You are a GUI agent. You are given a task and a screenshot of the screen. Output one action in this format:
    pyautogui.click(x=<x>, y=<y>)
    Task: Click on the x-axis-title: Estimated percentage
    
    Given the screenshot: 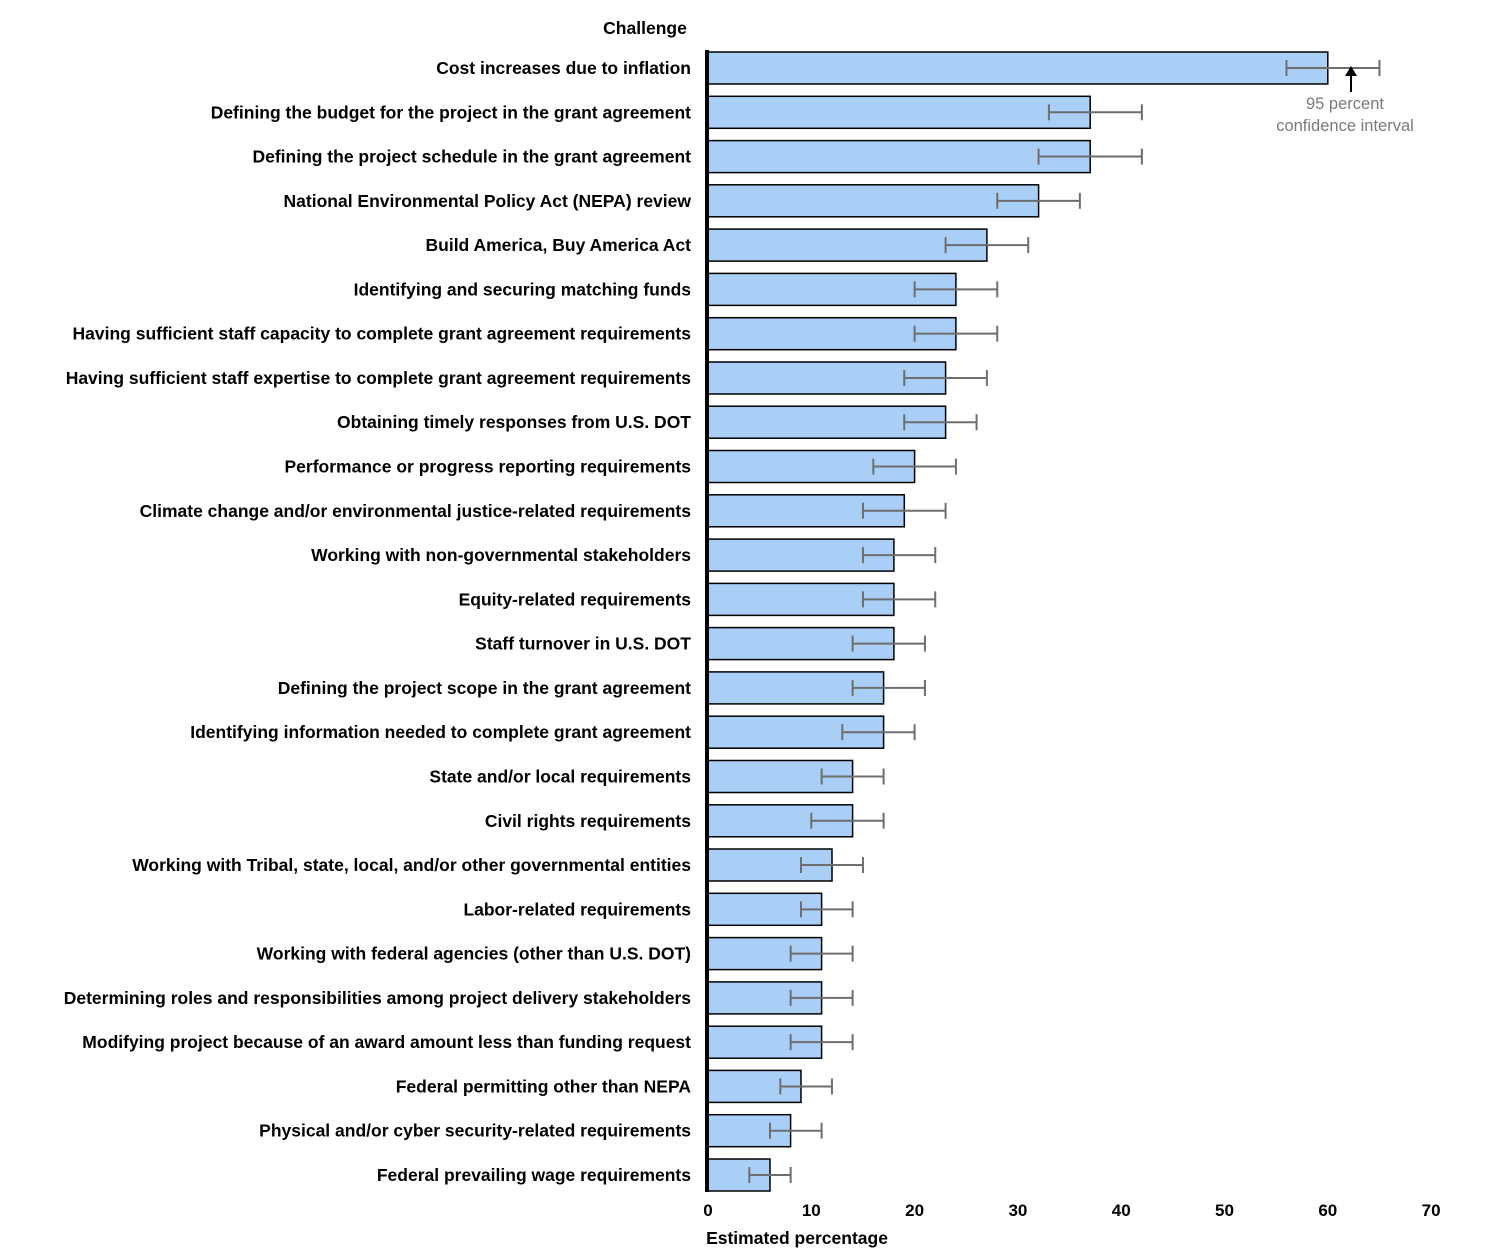 What is the action you would take?
    pyautogui.click(x=797, y=1238)
    